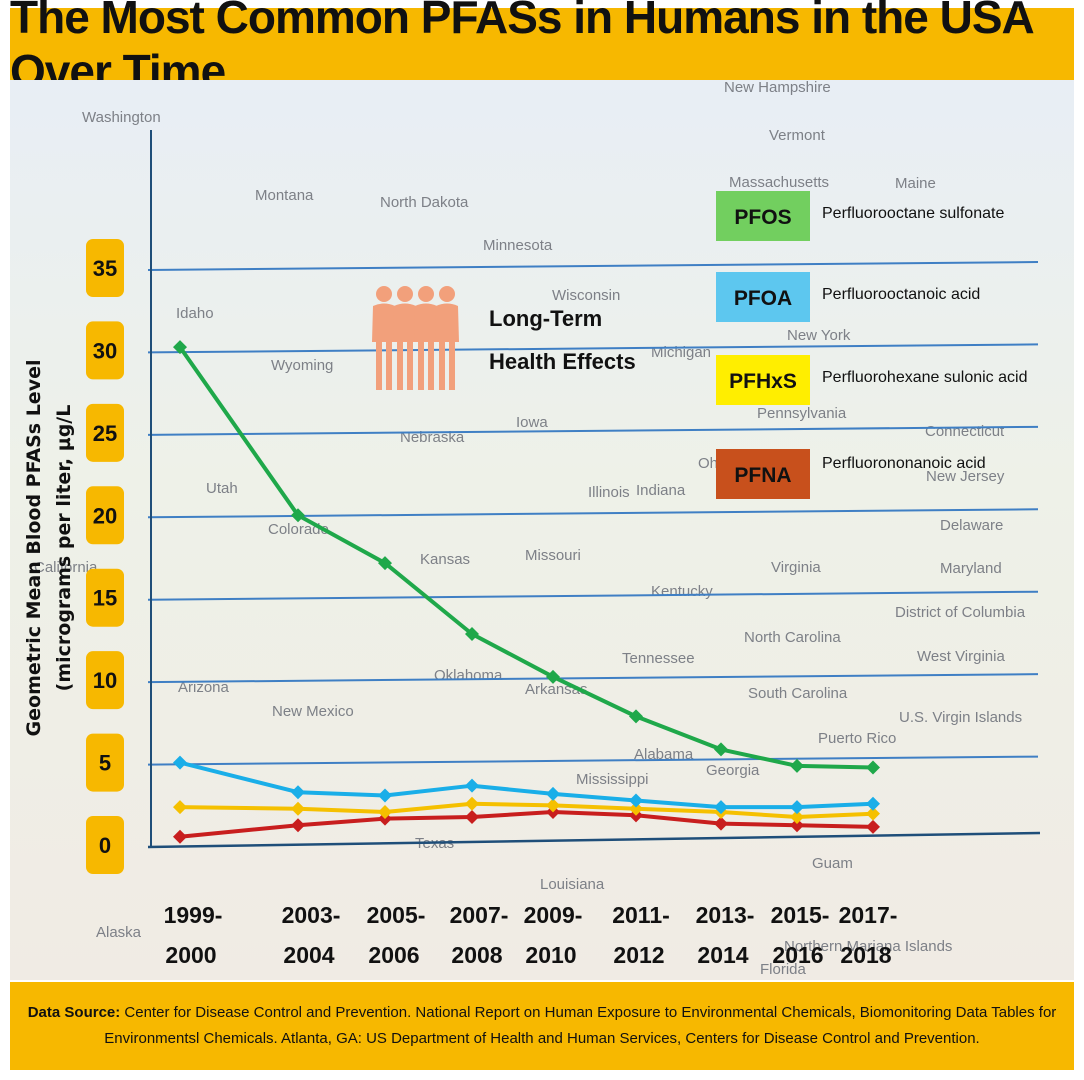 The image size is (1084, 1080). Describe the element at coordinates (965, 431) in the screenshot. I see `map-label-connecticut: Connecticut` at that location.